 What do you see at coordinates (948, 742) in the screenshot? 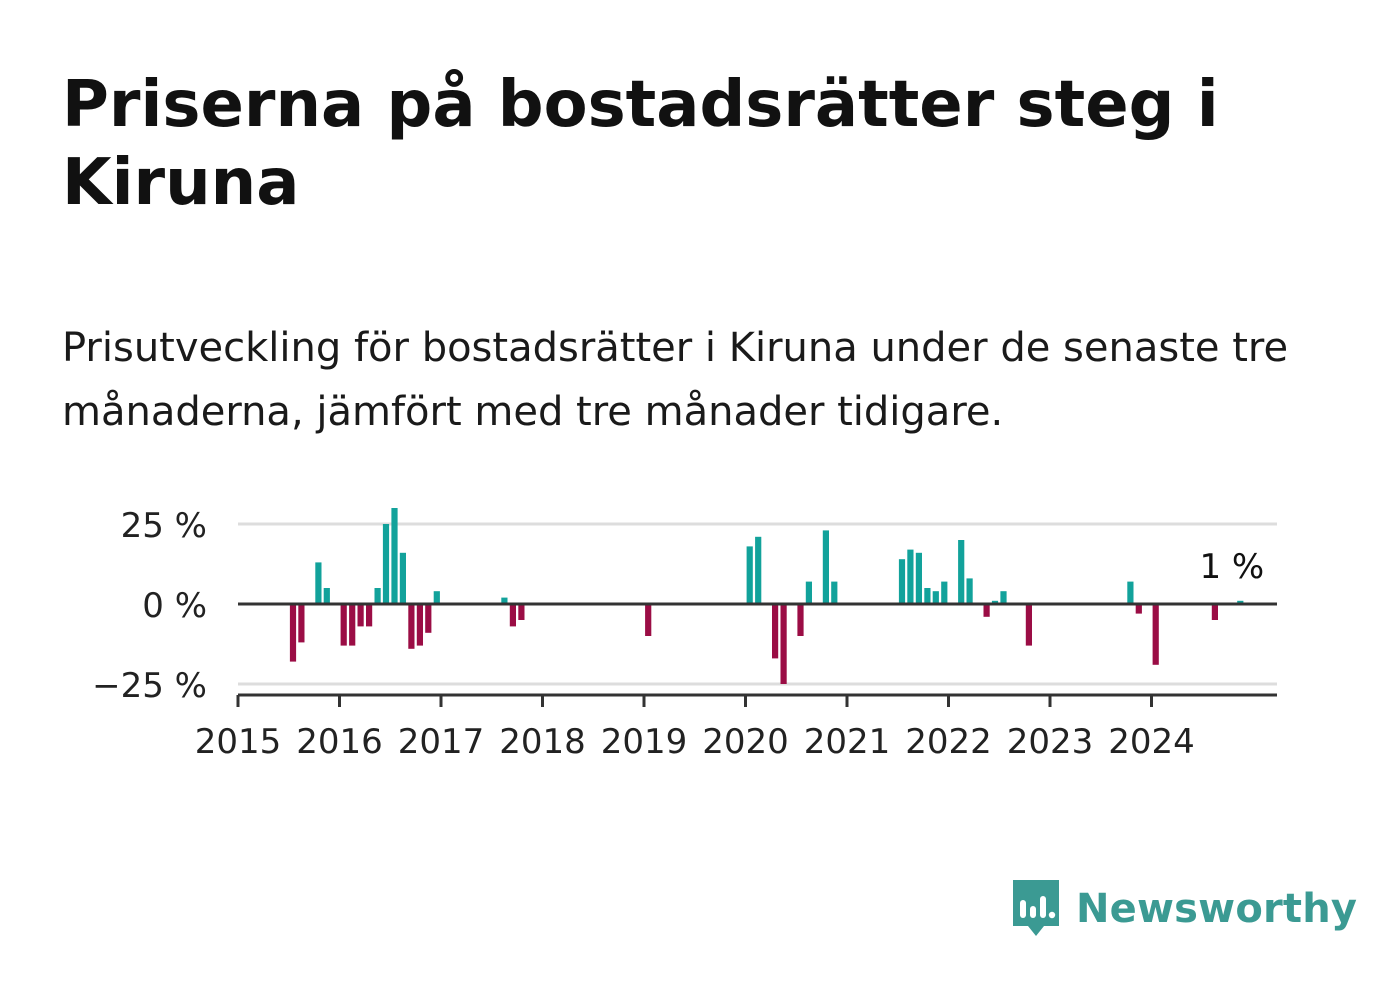
I see `x-tick-label: 2022` at bounding box center [948, 742].